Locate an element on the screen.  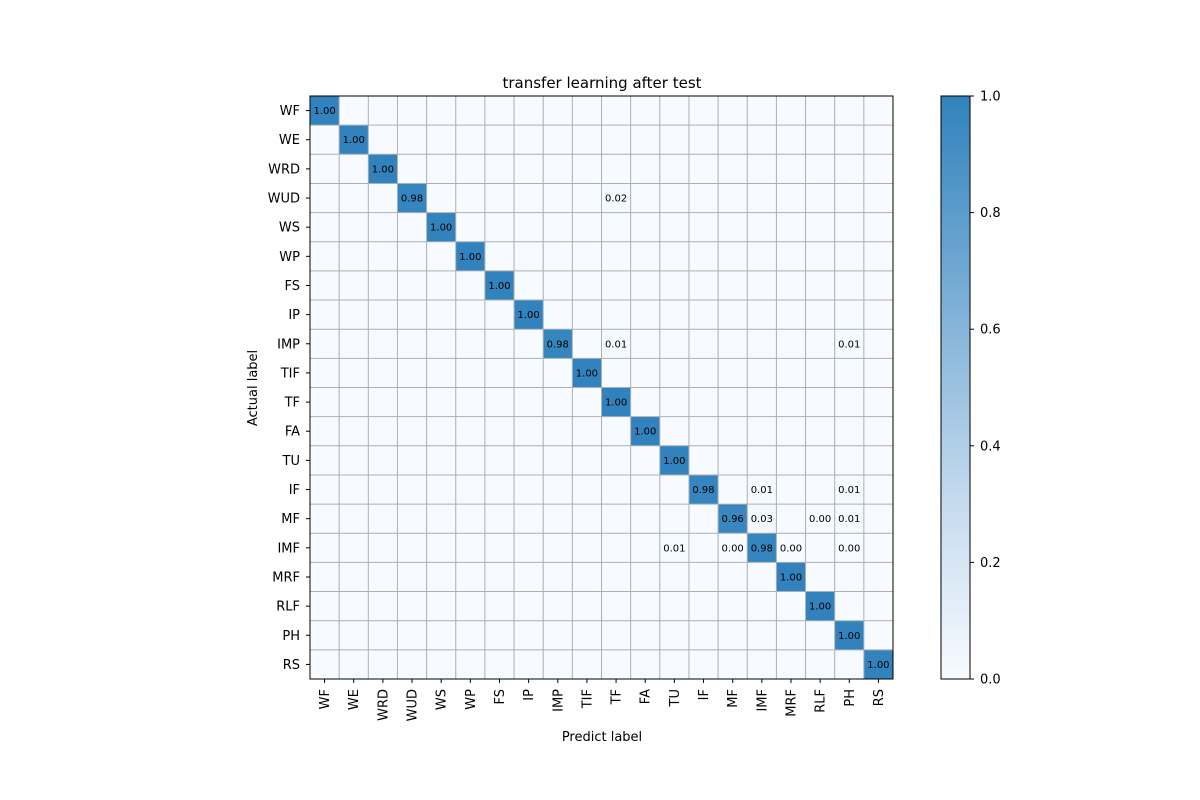
x-tick-label: WP is located at coordinates (471, 699).